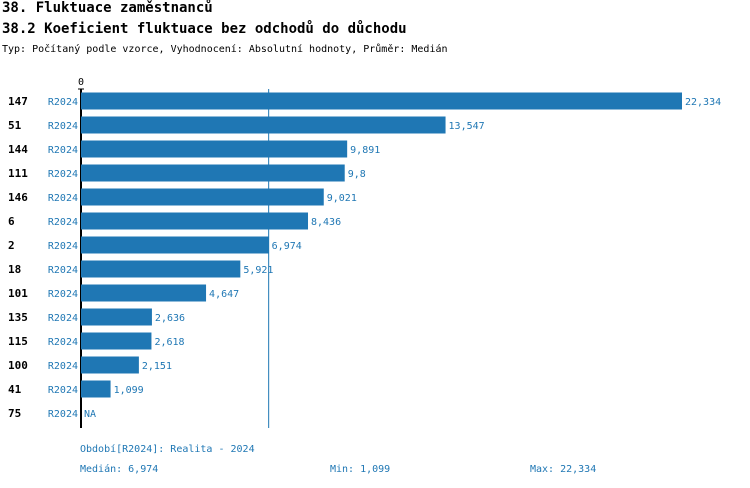  I want to click on bar-value-label: 13,547, so click(467, 126).